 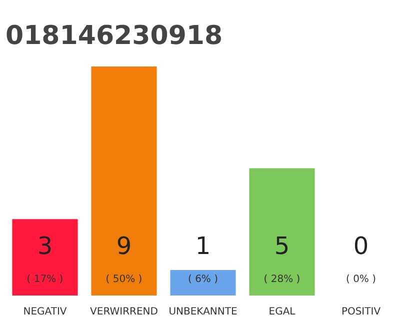 I want to click on x-tick-label: UNBEKANNTE, so click(x=203, y=312).